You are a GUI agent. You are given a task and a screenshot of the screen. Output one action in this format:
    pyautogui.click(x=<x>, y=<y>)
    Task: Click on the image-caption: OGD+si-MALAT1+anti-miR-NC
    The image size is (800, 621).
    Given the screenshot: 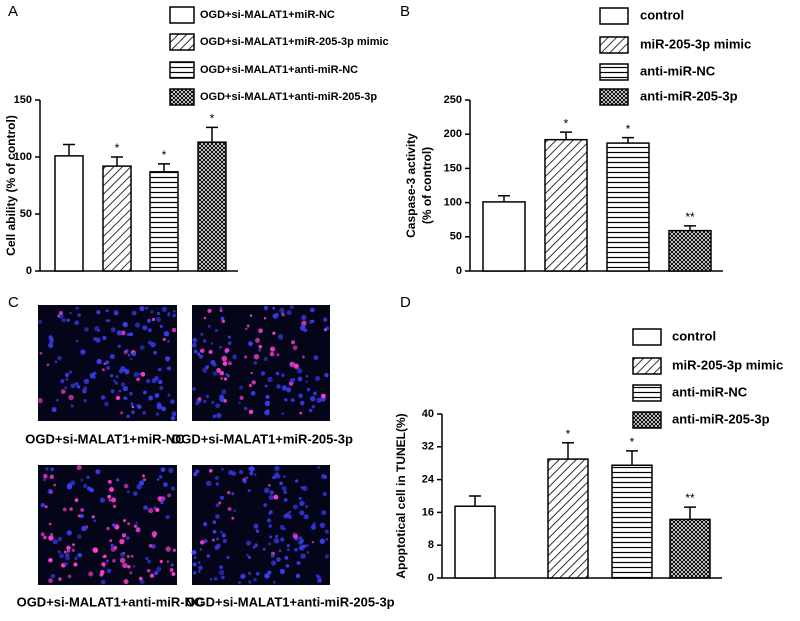 What is the action you would take?
    pyautogui.click(x=110, y=601)
    